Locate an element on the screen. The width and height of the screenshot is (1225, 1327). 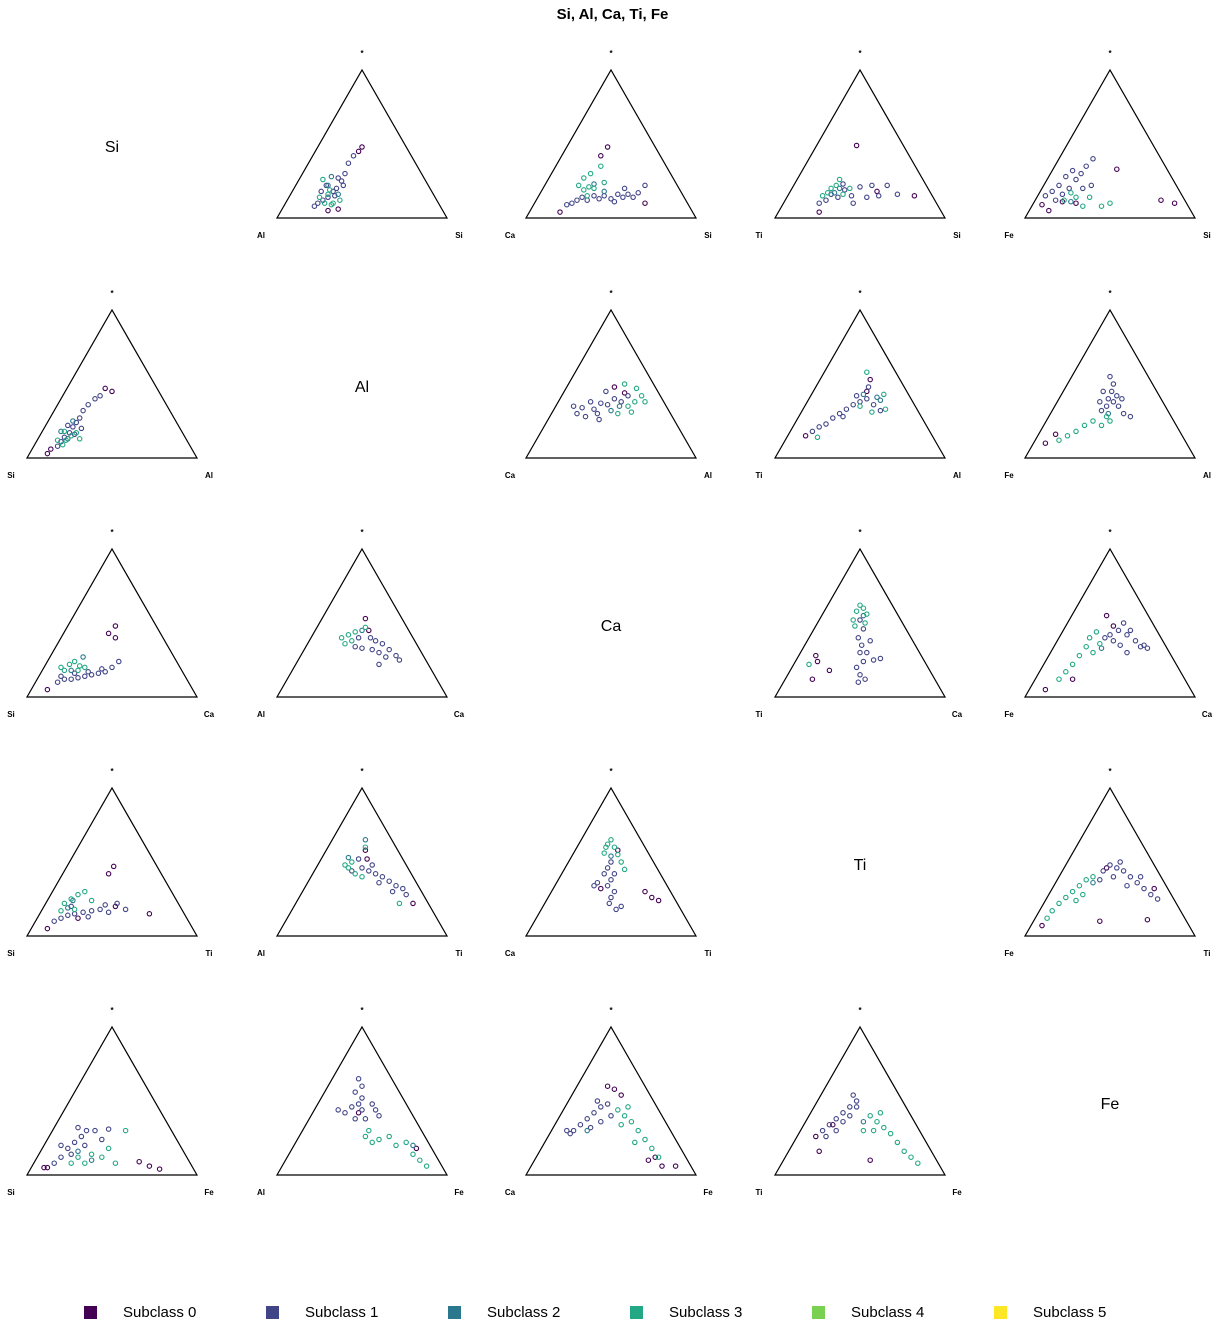
ternary-panel-al-si: * Si Al is located at coordinates (110, 384).